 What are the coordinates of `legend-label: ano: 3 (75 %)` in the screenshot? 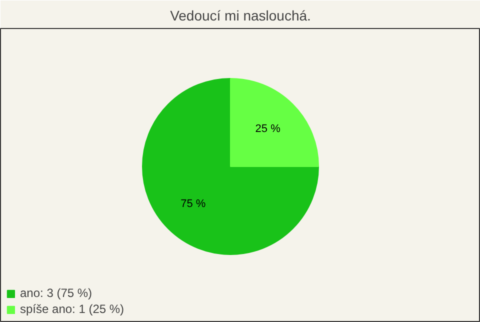 It's located at (56, 293).